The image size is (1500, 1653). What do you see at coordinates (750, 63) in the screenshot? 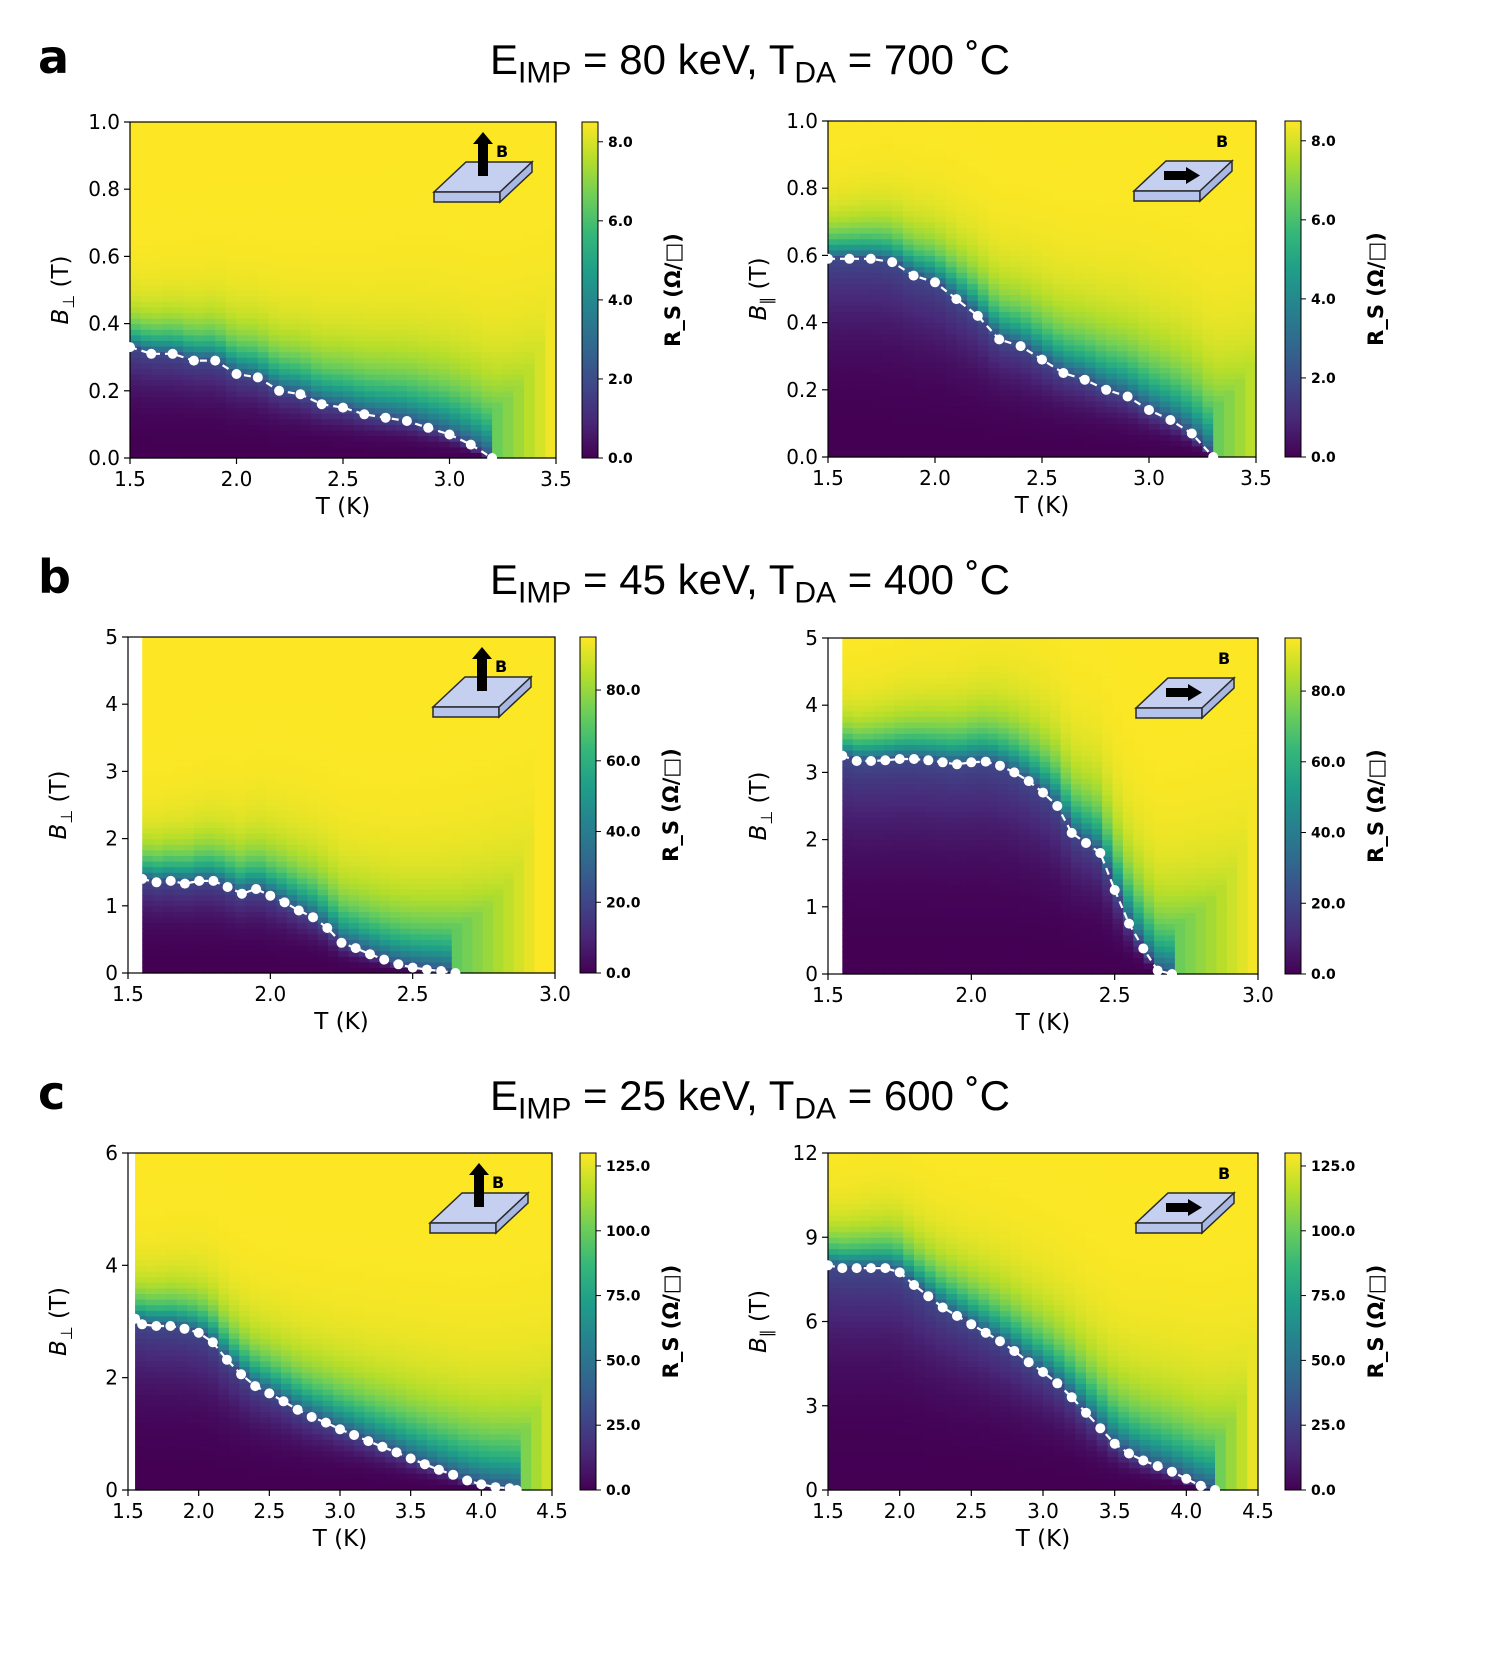
I see `panel-title-a: EIMP = 80 keV, TDA = 700 ˚C` at bounding box center [750, 63].